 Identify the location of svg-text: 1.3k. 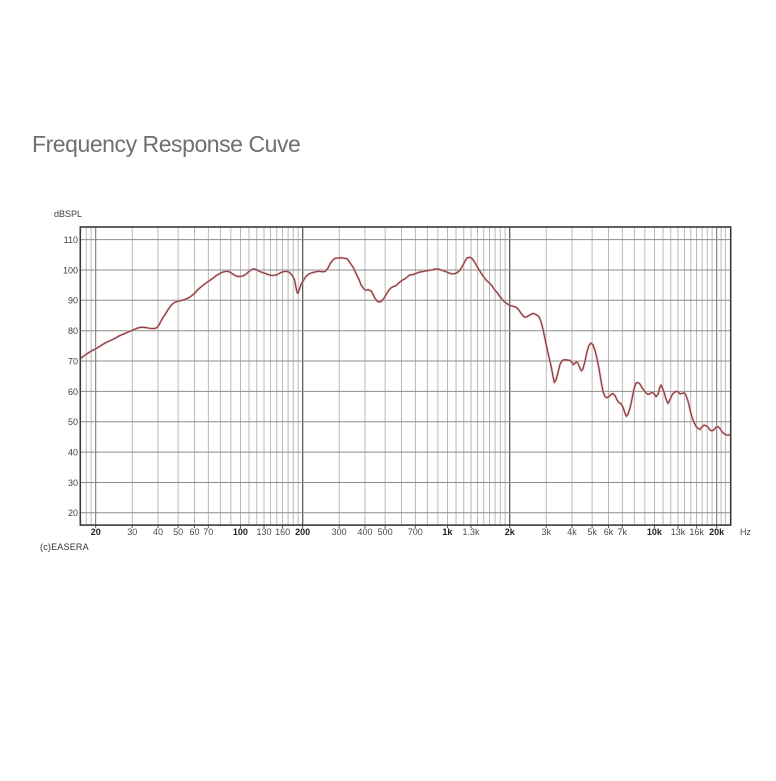
(471, 532).